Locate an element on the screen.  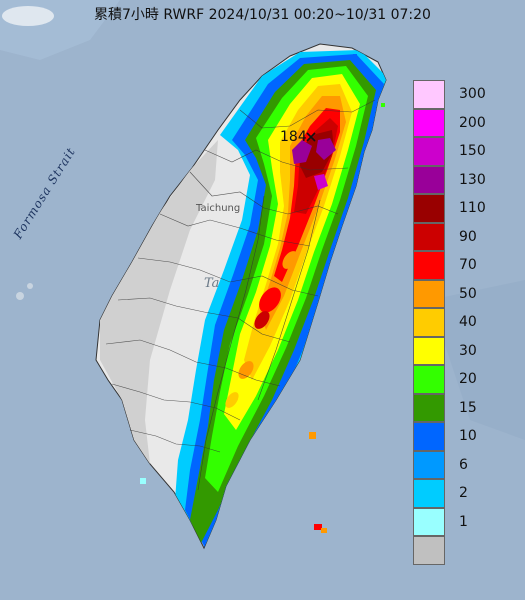
legend-row: 6 is located at coordinates (466, 464).